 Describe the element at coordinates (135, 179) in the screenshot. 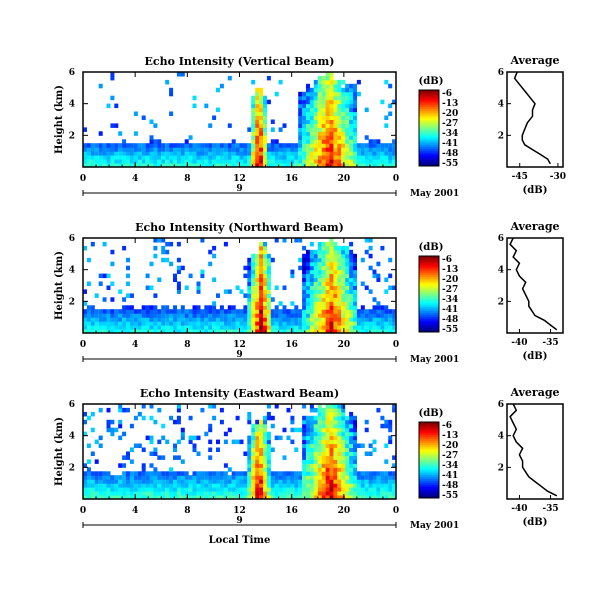

I see `x-tick-label: 4` at that location.